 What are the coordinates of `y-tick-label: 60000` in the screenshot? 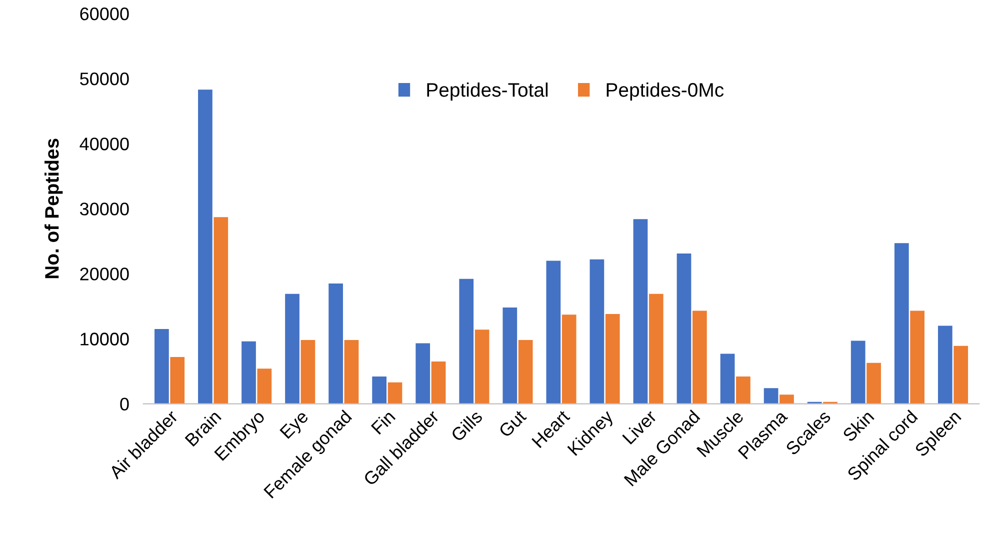 It's located at (104, 13).